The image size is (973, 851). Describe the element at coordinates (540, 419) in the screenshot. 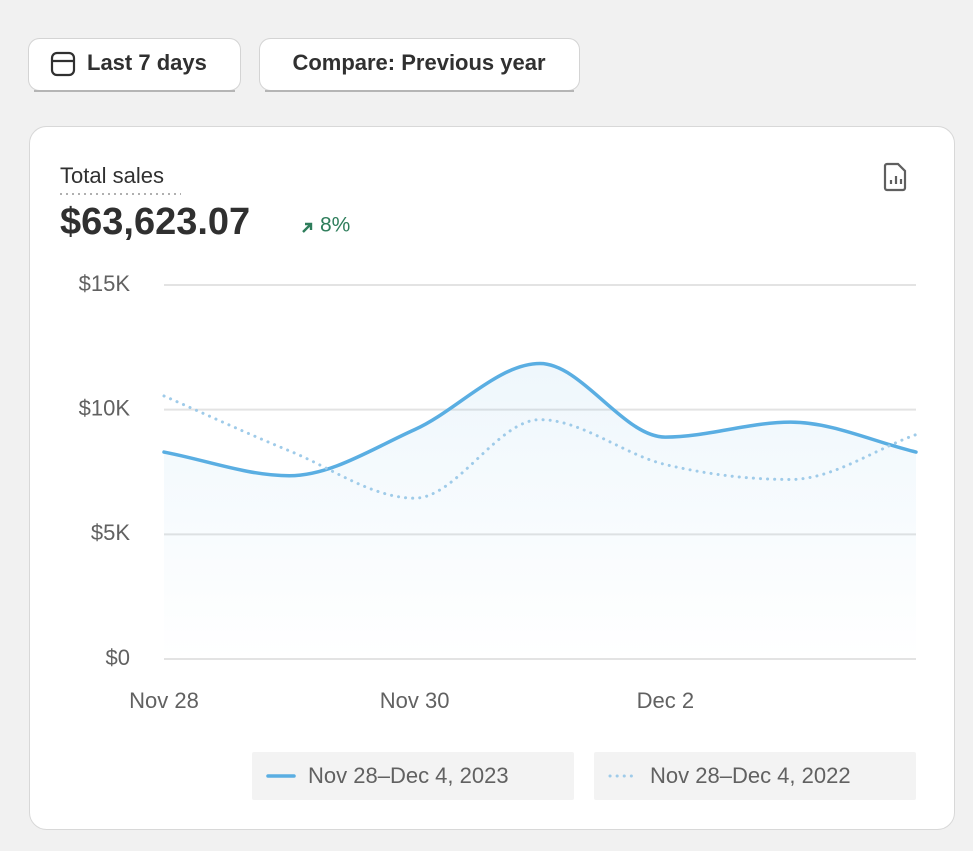

I see `series-line` at that location.